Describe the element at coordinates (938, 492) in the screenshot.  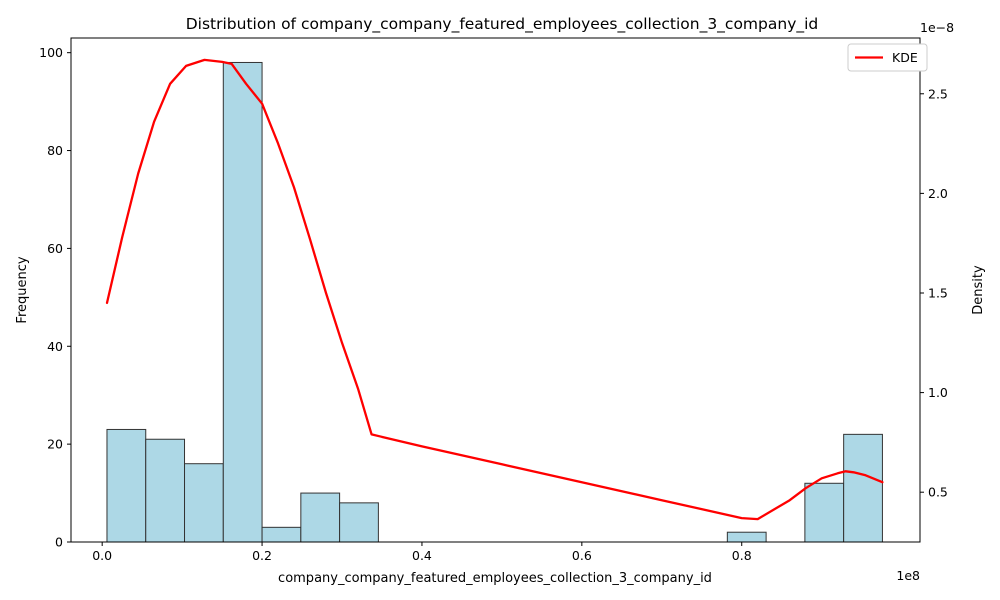
I see `y2-tick-label-0: 0.5` at that location.